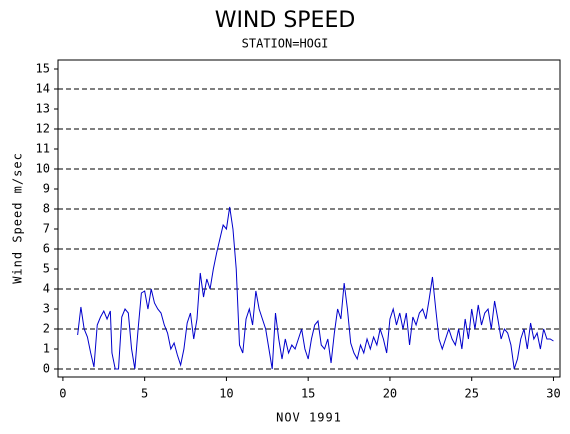  What do you see at coordinates (43, 169) in the screenshot?
I see `y-tick-label: 10` at bounding box center [43, 169].